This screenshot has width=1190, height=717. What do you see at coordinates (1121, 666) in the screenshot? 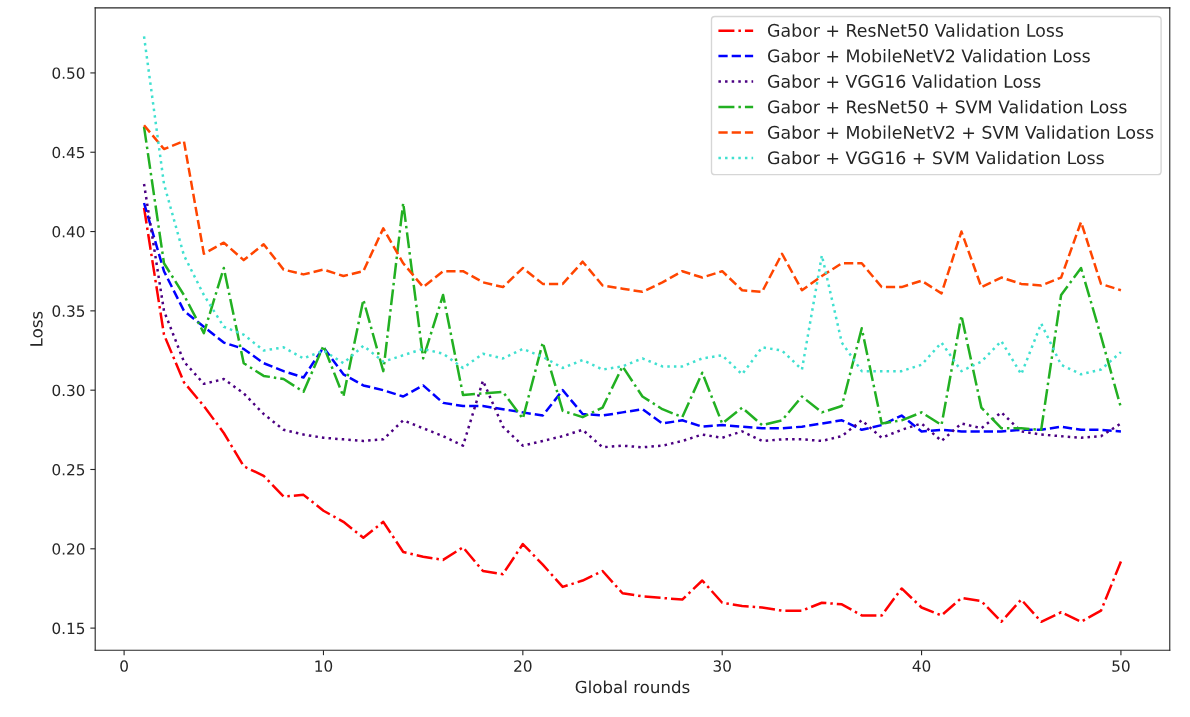
I see `x-tick-label: 50` at bounding box center [1121, 666].